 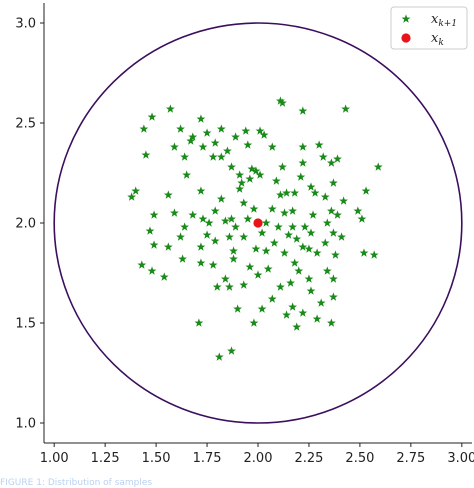 What do you see at coordinates (359, 458) in the screenshot?
I see `x-tick-label: 2.50` at bounding box center [359, 458].